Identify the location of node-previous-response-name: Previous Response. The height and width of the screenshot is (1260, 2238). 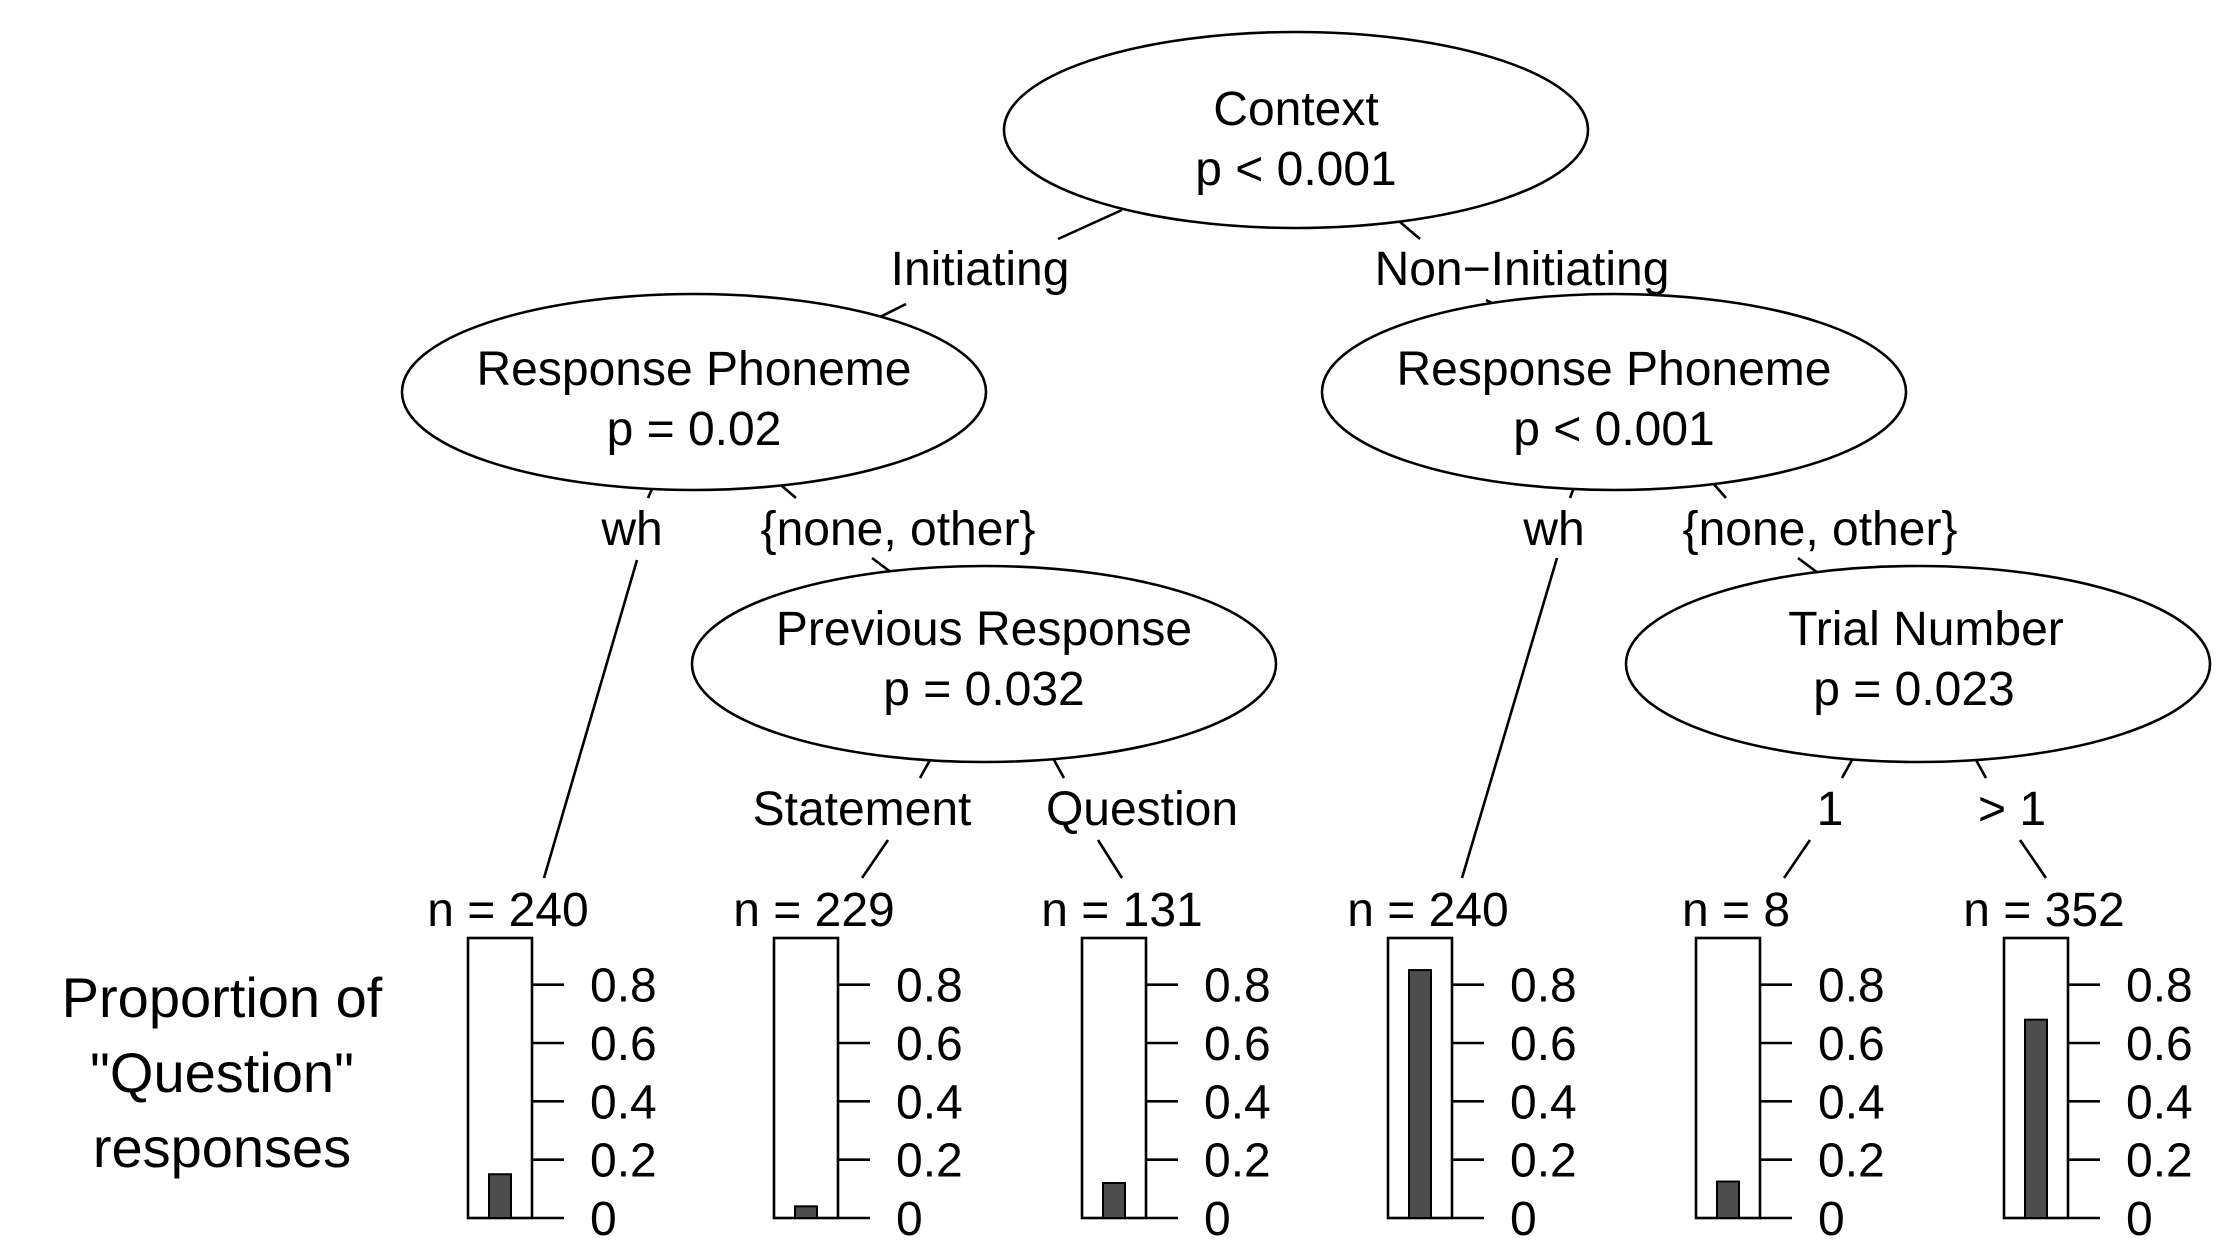
(984, 629).